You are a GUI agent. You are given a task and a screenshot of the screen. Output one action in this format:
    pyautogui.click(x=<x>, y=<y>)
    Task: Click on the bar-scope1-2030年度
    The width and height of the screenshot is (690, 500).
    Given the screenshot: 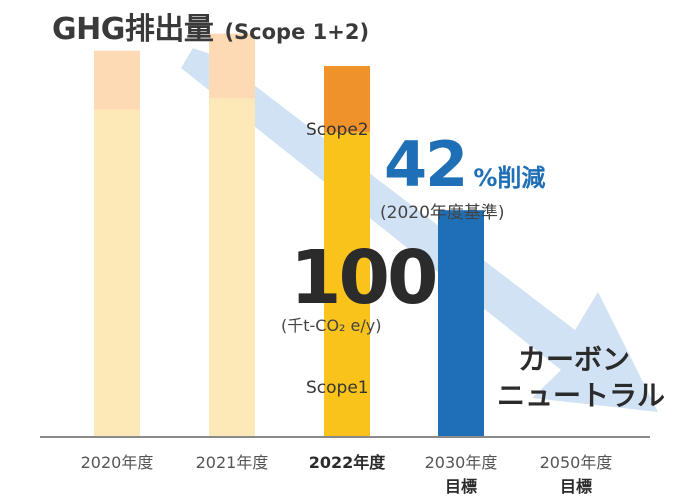 What is the action you would take?
    pyautogui.click(x=461, y=323)
    